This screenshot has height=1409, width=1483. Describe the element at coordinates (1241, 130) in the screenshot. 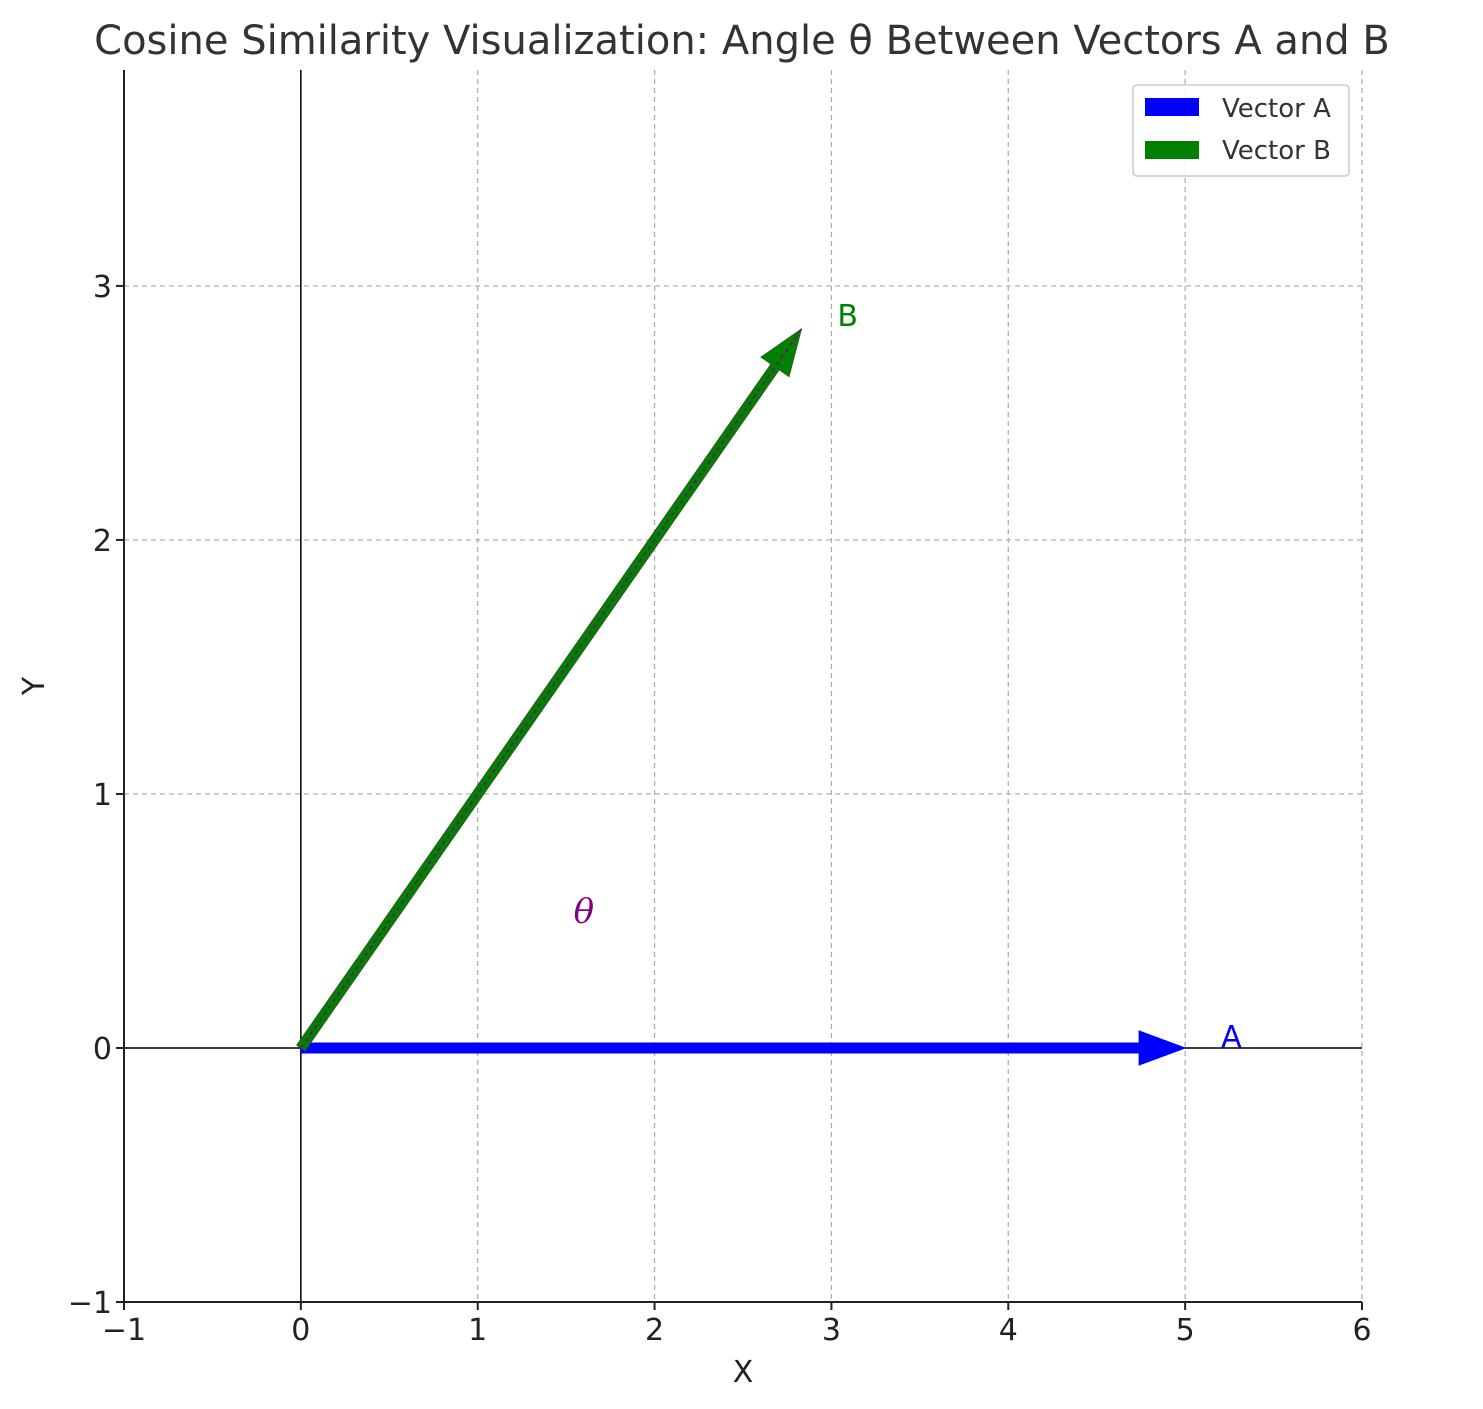

I see `legend: Vector A Vector B` at that location.